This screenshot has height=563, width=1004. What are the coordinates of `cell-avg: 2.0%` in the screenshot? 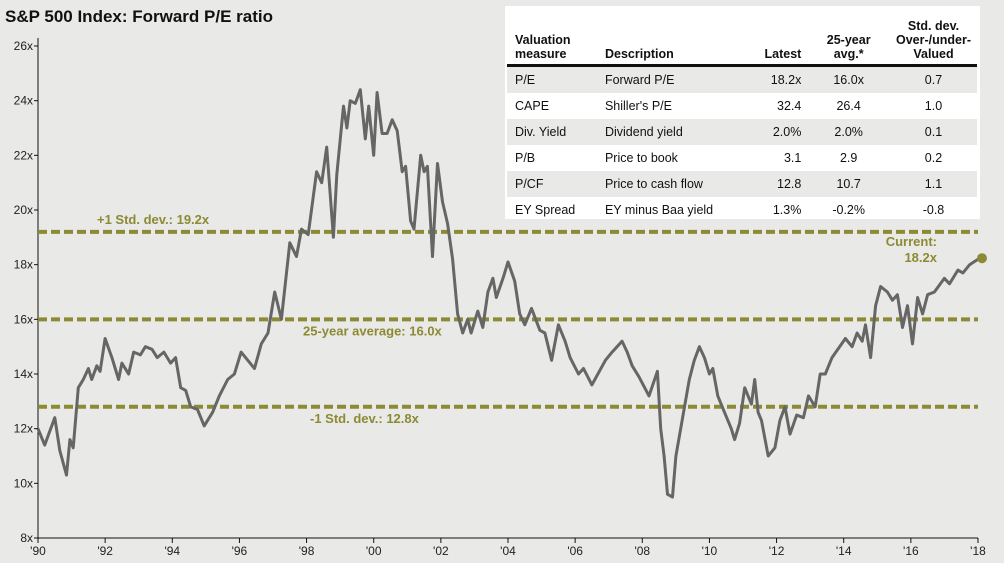 It's located at (848, 132).